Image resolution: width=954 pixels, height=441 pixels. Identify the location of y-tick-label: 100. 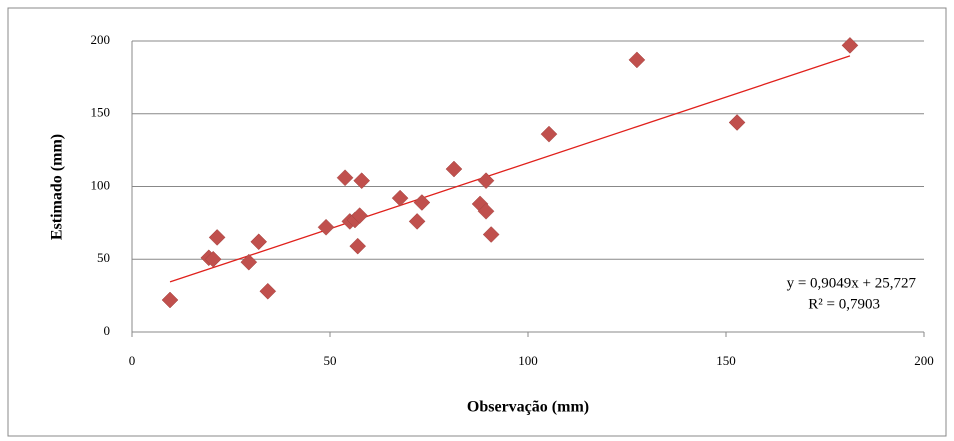
(101, 184).